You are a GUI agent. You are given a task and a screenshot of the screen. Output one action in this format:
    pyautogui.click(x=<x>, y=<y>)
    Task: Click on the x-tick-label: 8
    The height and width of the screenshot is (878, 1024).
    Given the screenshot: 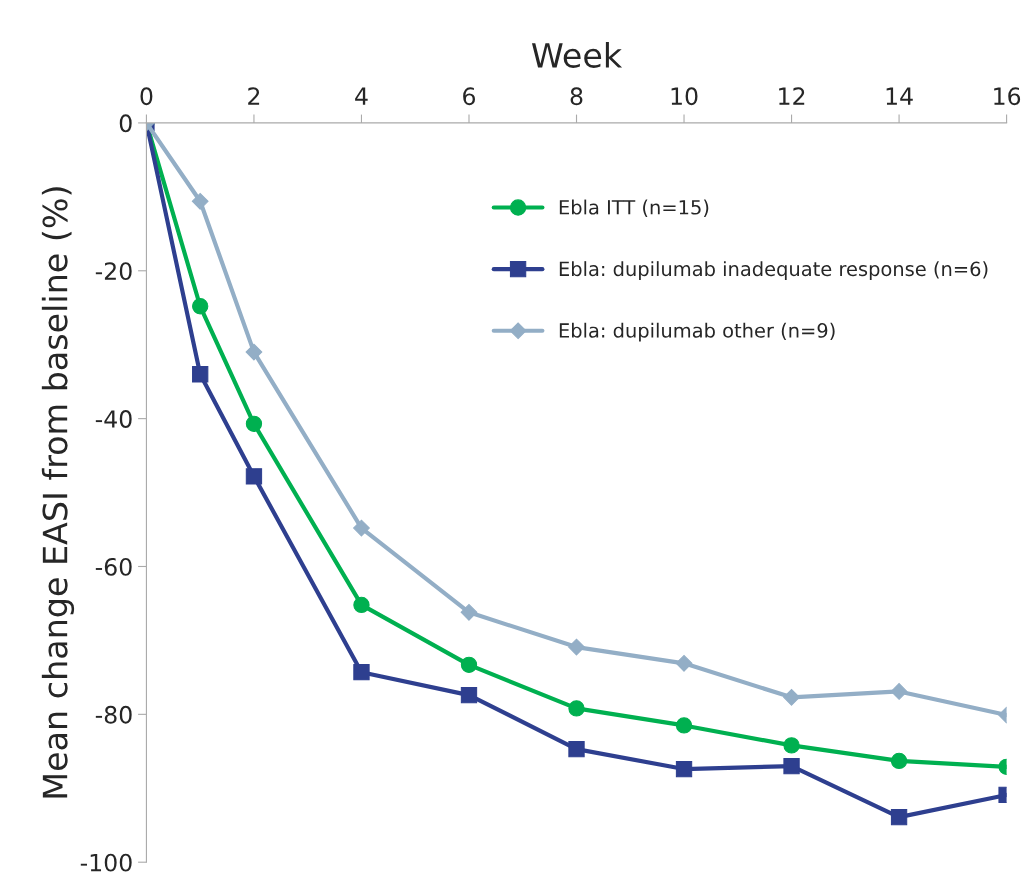 What is the action you would take?
    pyautogui.click(x=576, y=96)
    